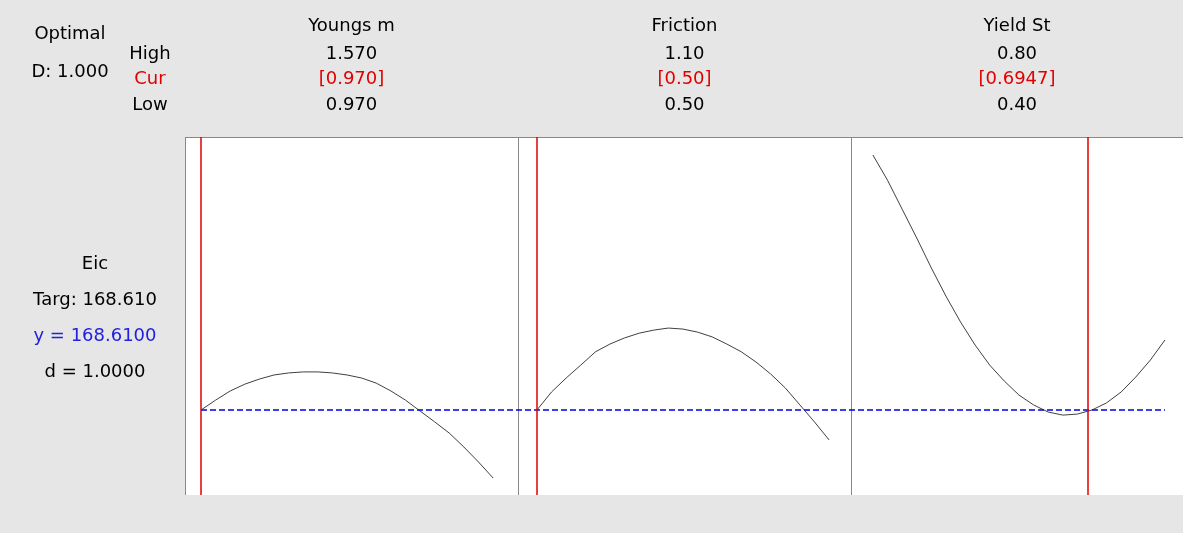 The height and width of the screenshot is (533, 1183). I want to click on text: Optimal, so click(70, 32).